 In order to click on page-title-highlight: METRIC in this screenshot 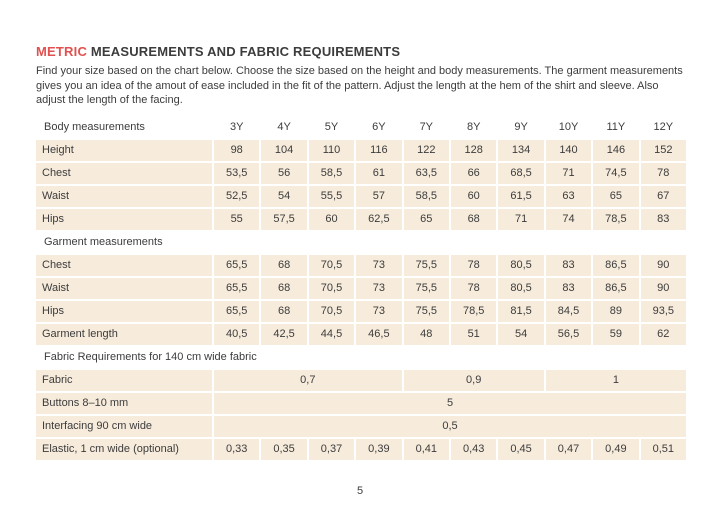, I will do `click(62, 51)`.